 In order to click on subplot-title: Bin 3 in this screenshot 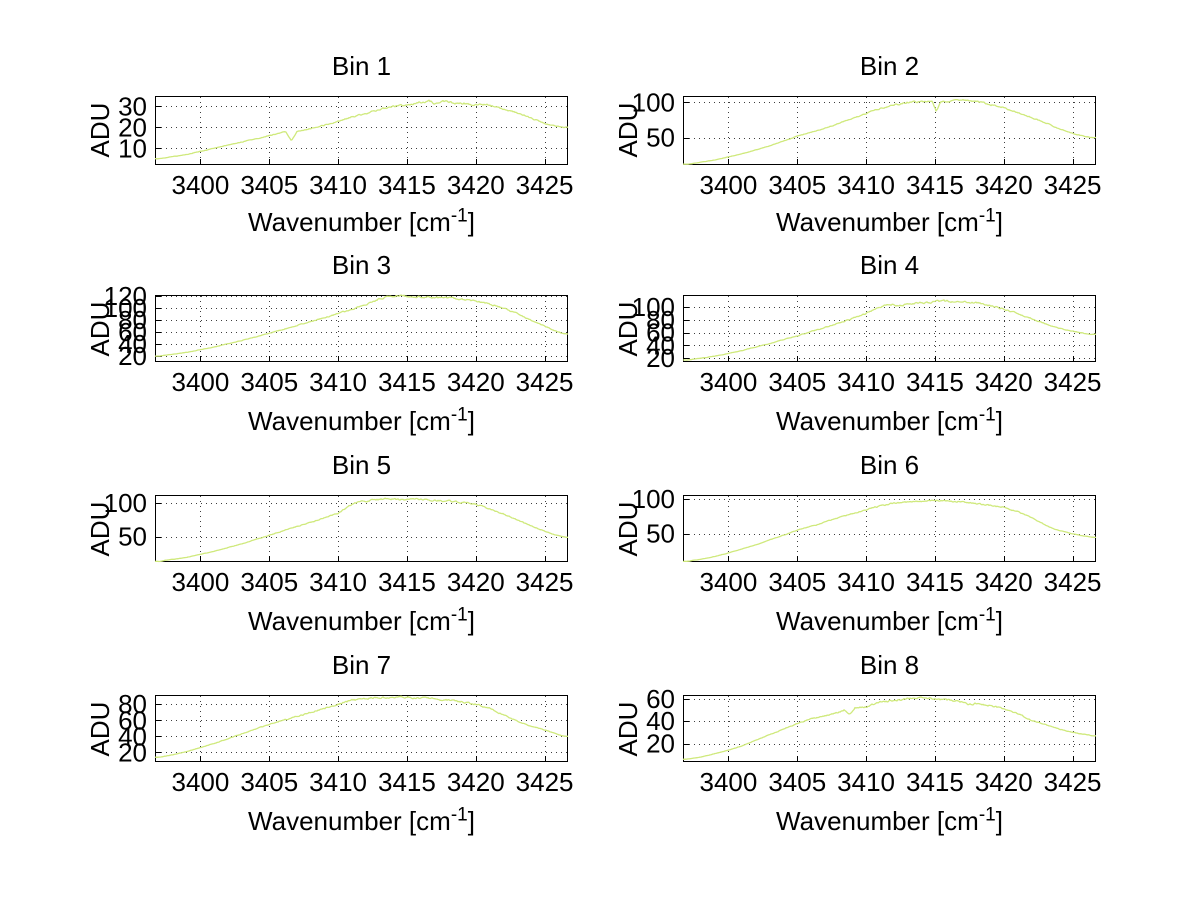, I will do `click(361, 265)`.